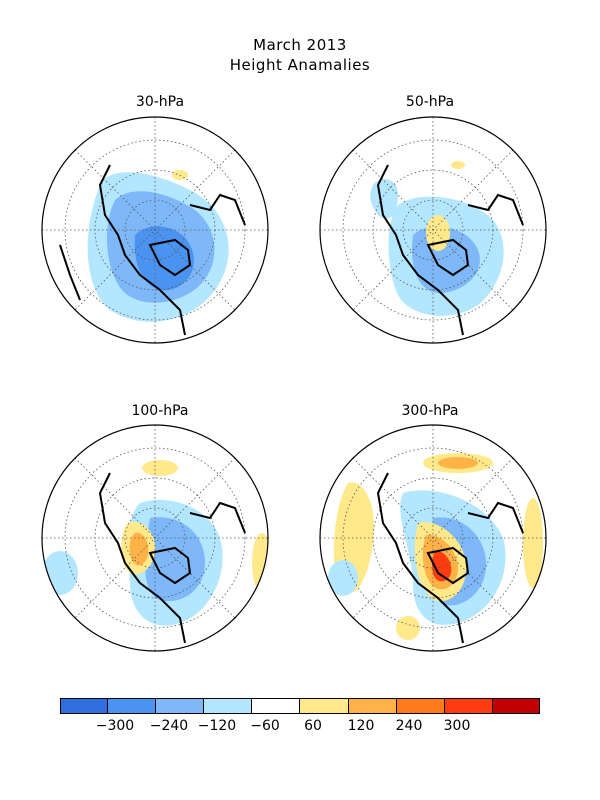 The height and width of the screenshot is (800, 600). I want to click on polar-map-30hpa, so click(155, 230).